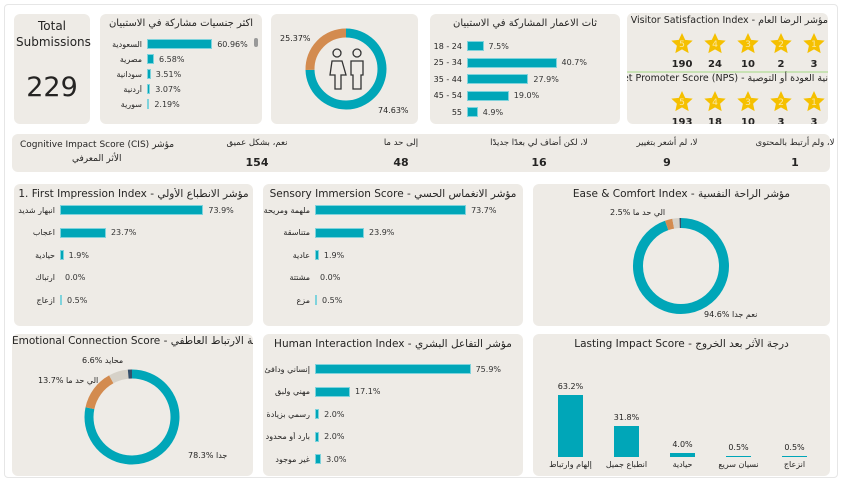 The height and width of the screenshot is (482, 842). What do you see at coordinates (334, 436) in the screenshot?
I see `bar-value-label: 2.0%` at bounding box center [334, 436].